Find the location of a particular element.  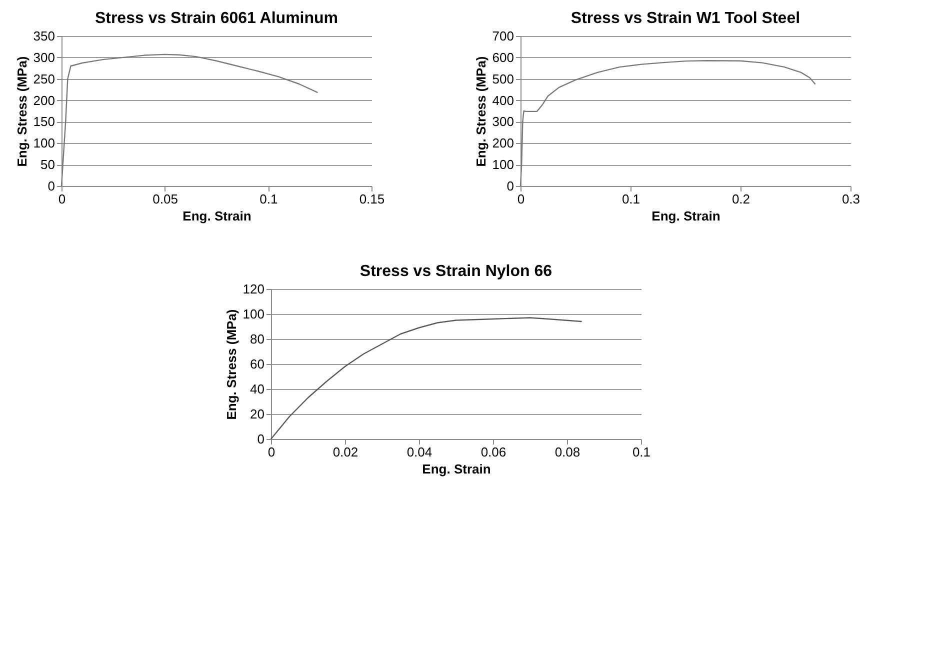

y-tick-label: 350 is located at coordinates (44, 36).